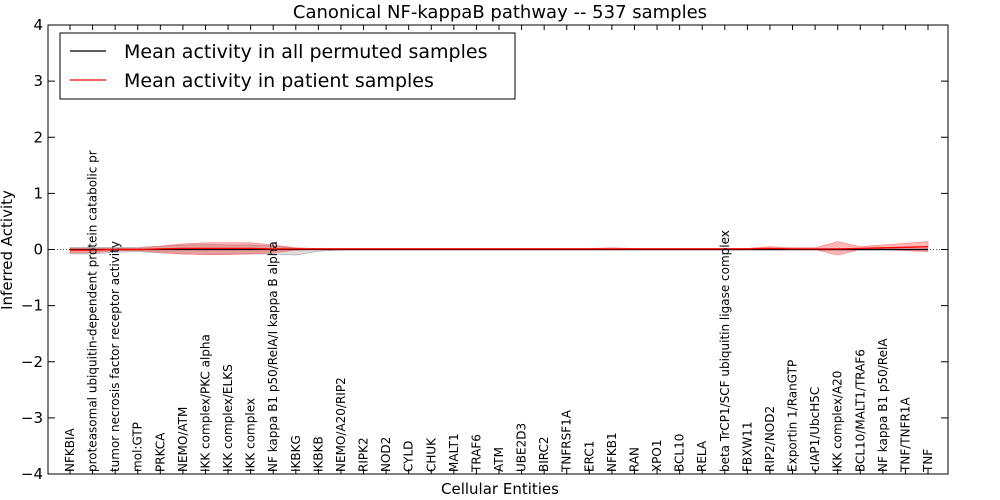  I want to click on x-category-label: IKK complex/ELKS, so click(228, 418).